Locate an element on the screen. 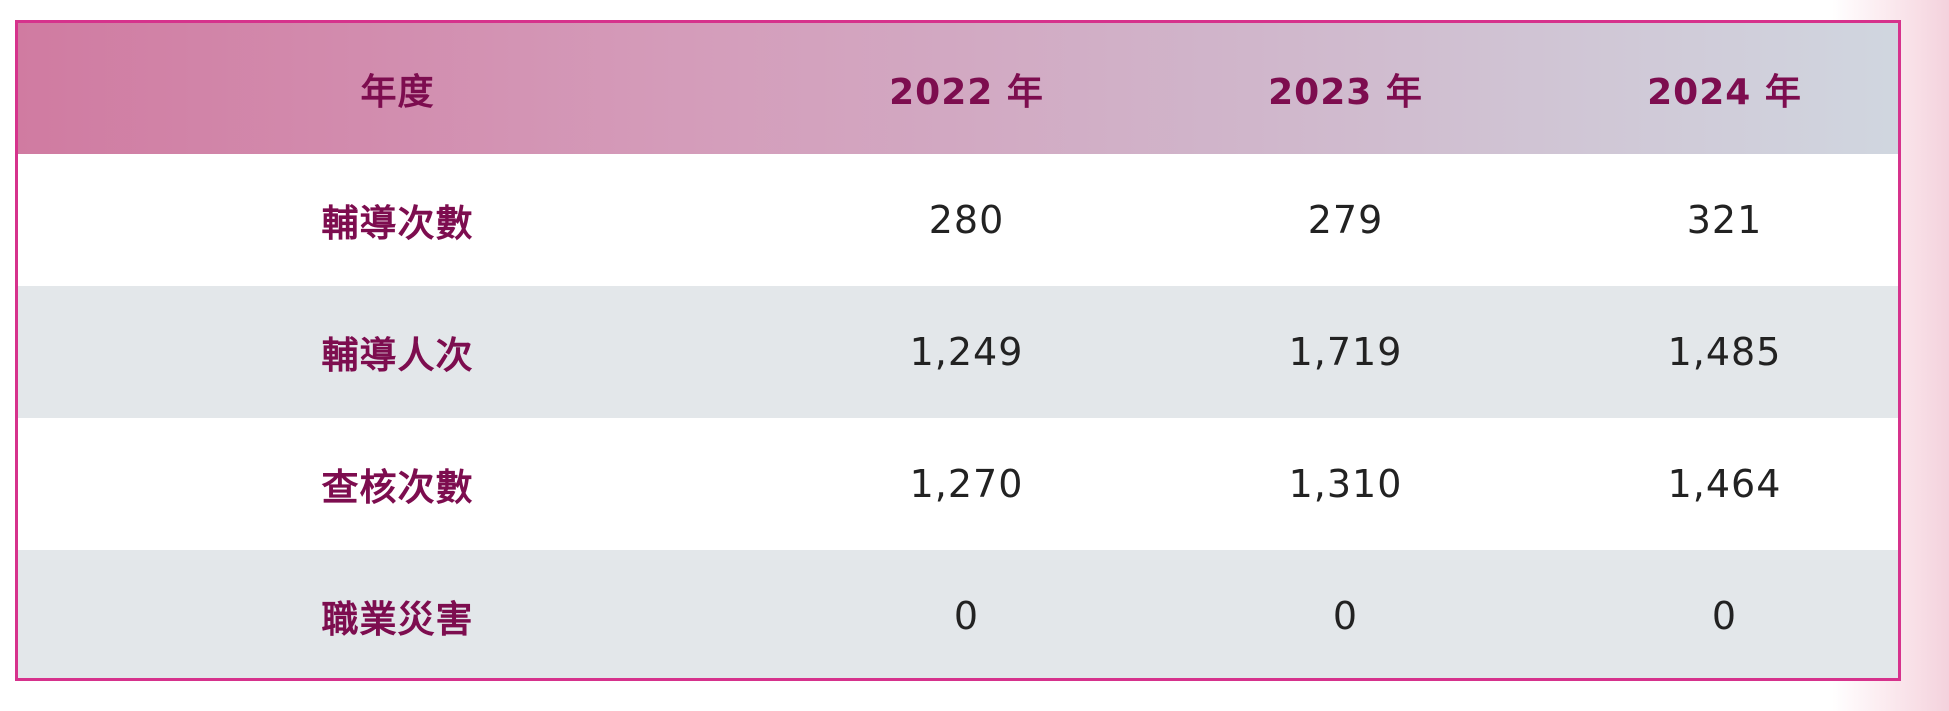 The height and width of the screenshot is (711, 1949). cell-value: 1,270 is located at coordinates (966, 484).